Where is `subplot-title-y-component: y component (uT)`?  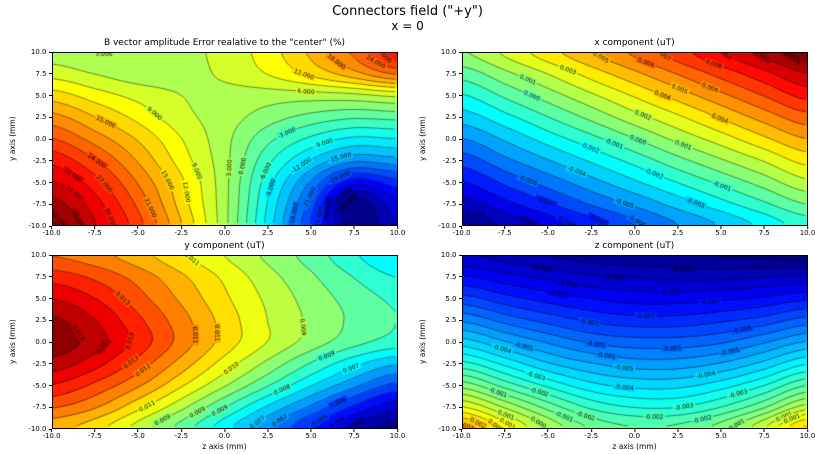 subplot-title-y-component: y component (uT) is located at coordinates (224, 246).